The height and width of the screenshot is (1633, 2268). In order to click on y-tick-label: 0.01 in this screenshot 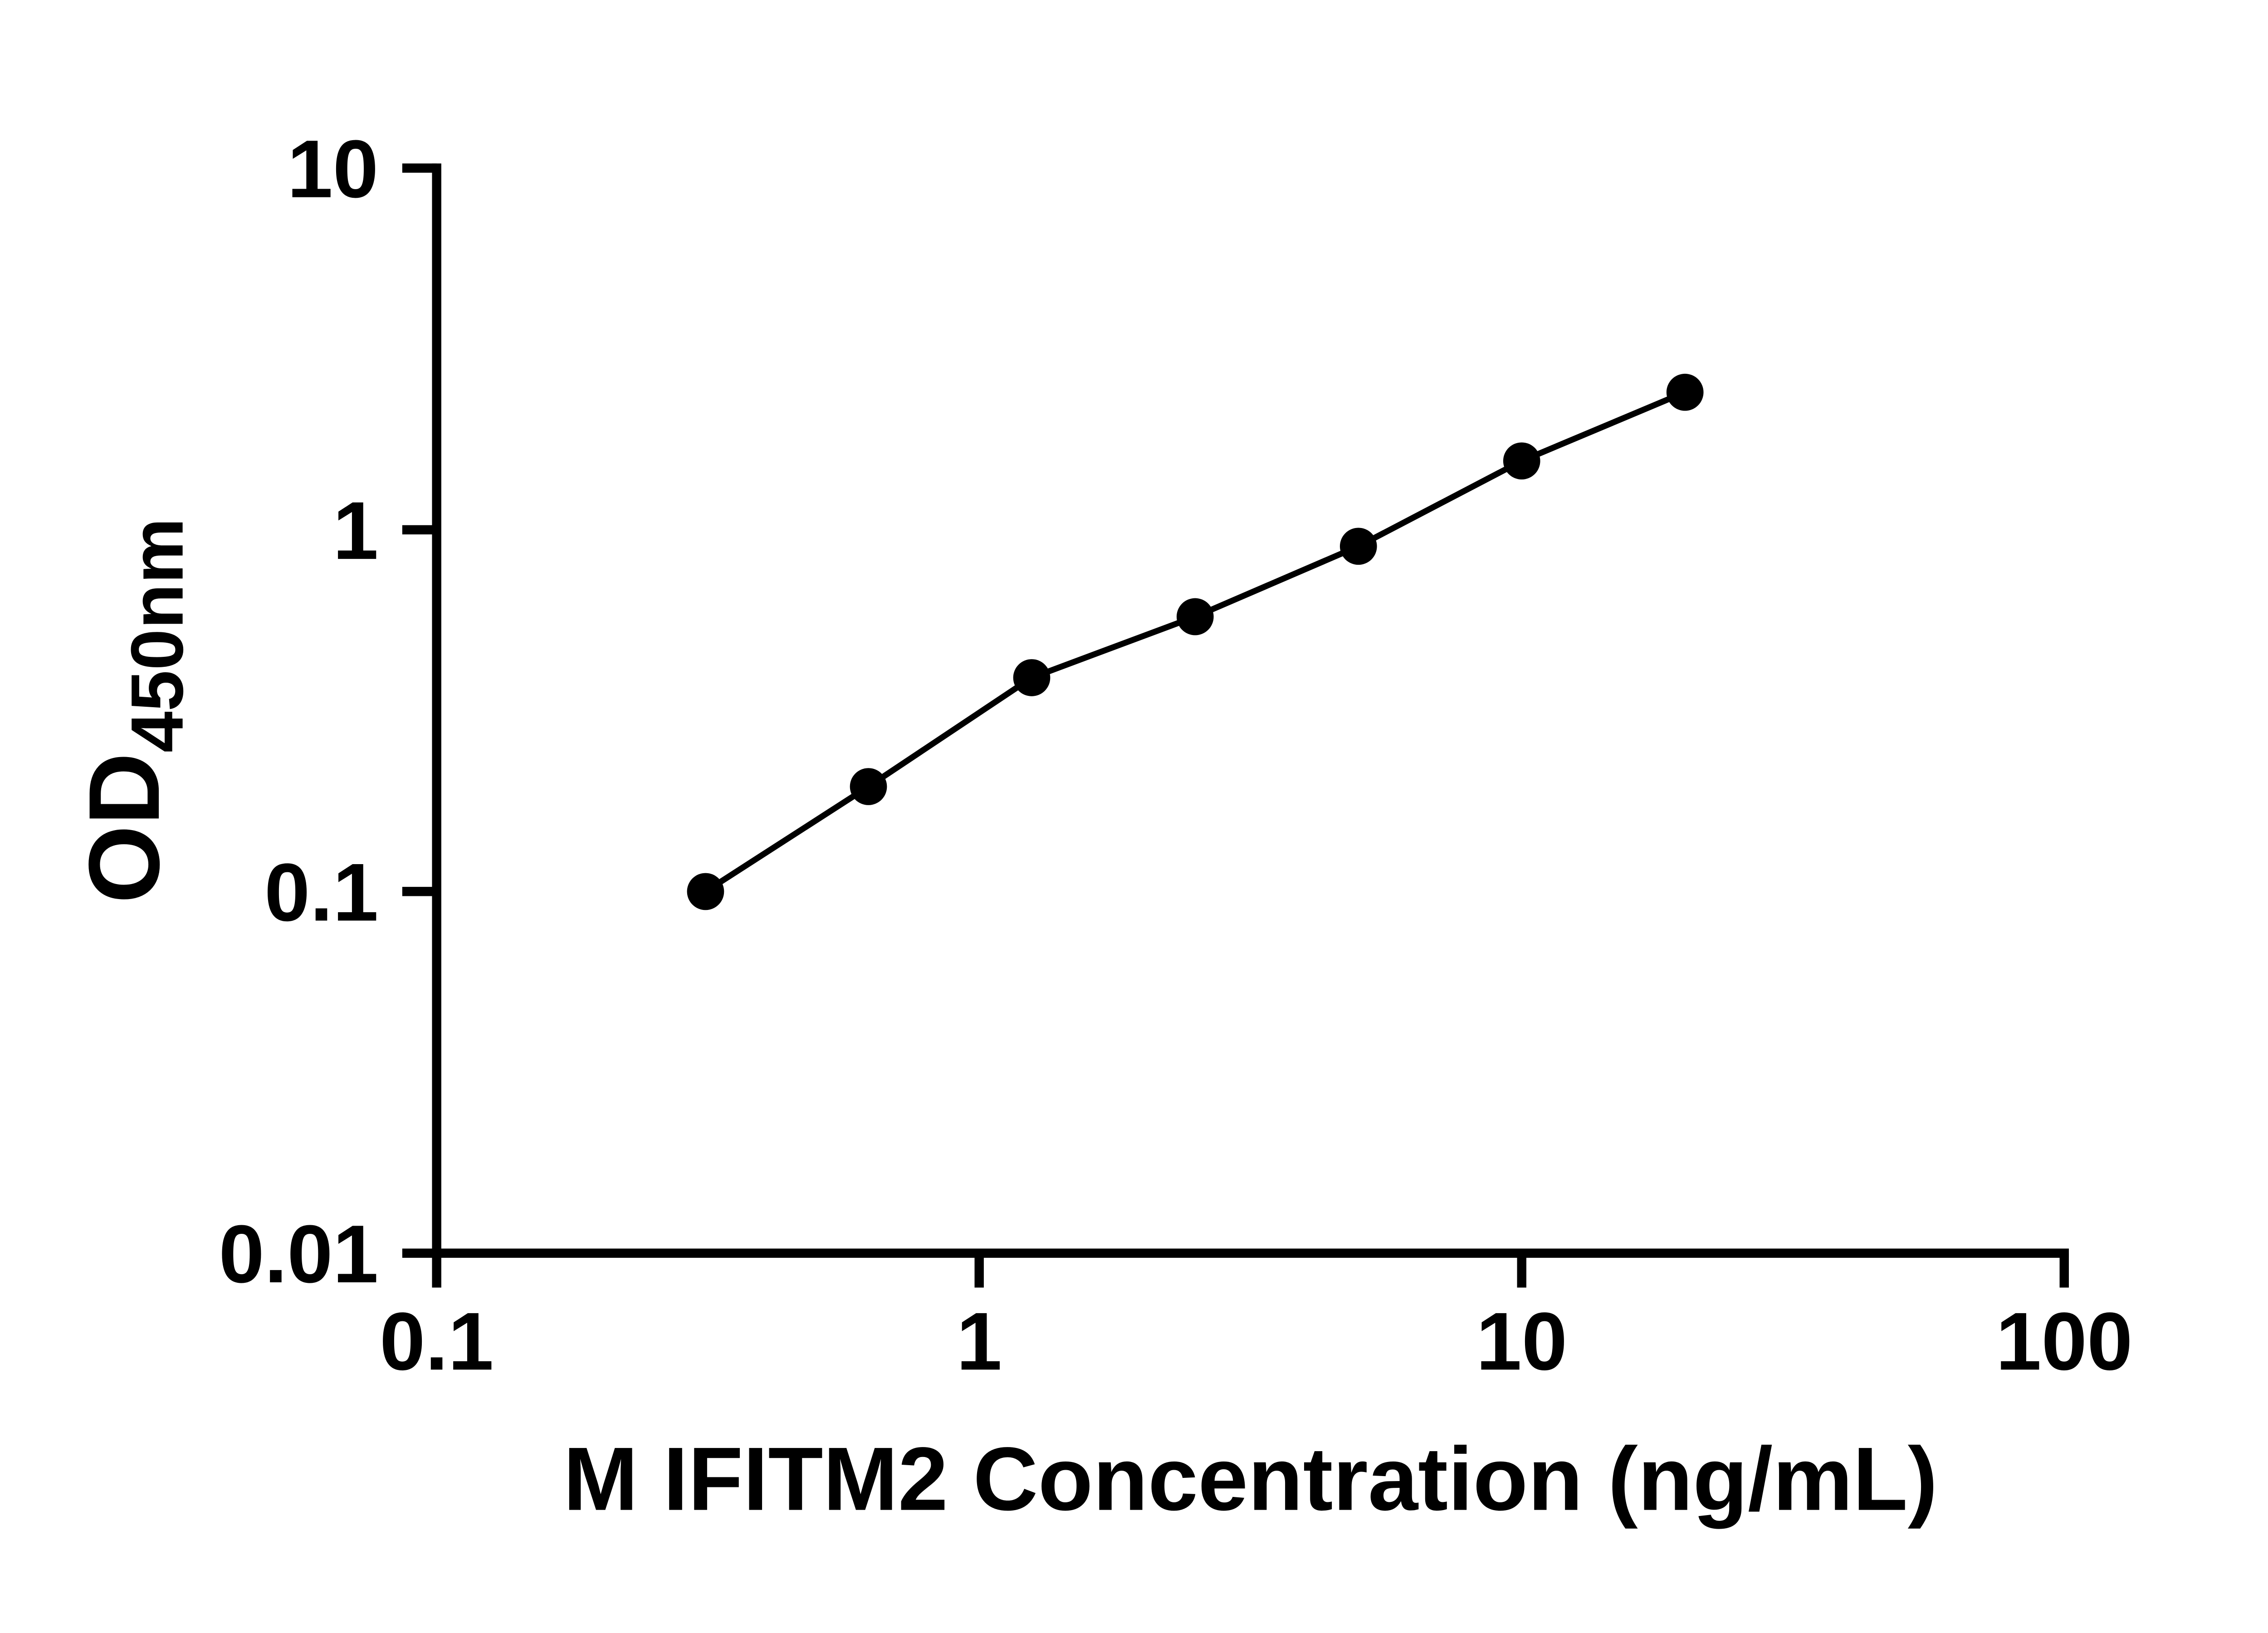, I will do `click(298, 1254)`.